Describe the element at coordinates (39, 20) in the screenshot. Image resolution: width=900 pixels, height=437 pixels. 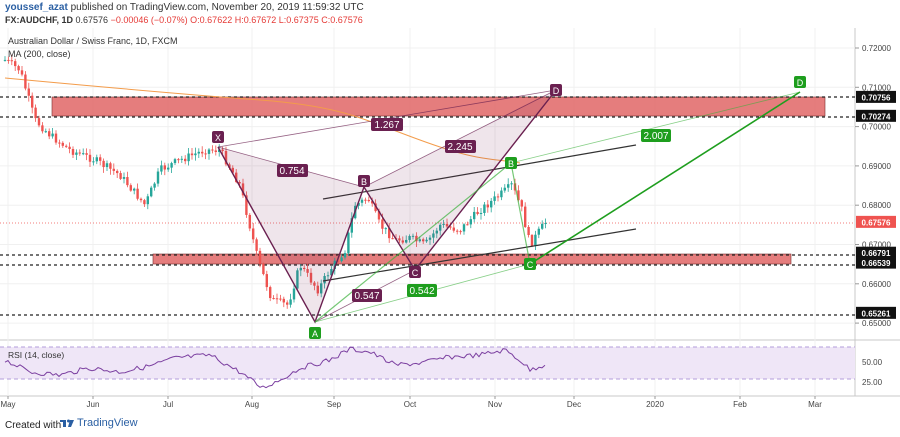
I see `symbol-label: FX:AUDCHF, 1D` at that location.